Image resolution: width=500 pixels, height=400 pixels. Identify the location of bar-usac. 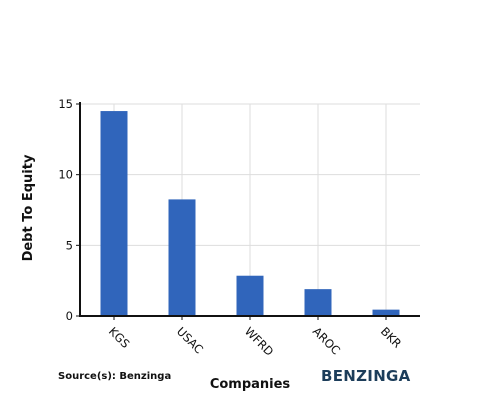
(182, 257).